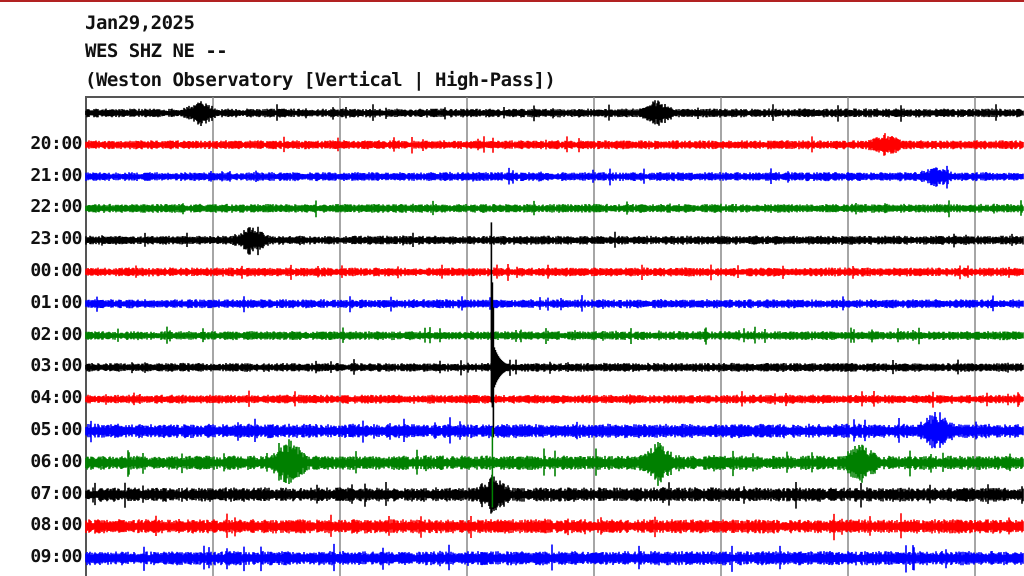 This screenshot has width=1024, height=576. Describe the element at coordinates (56, 270) in the screenshot. I see `row-label: 00:00` at that location.